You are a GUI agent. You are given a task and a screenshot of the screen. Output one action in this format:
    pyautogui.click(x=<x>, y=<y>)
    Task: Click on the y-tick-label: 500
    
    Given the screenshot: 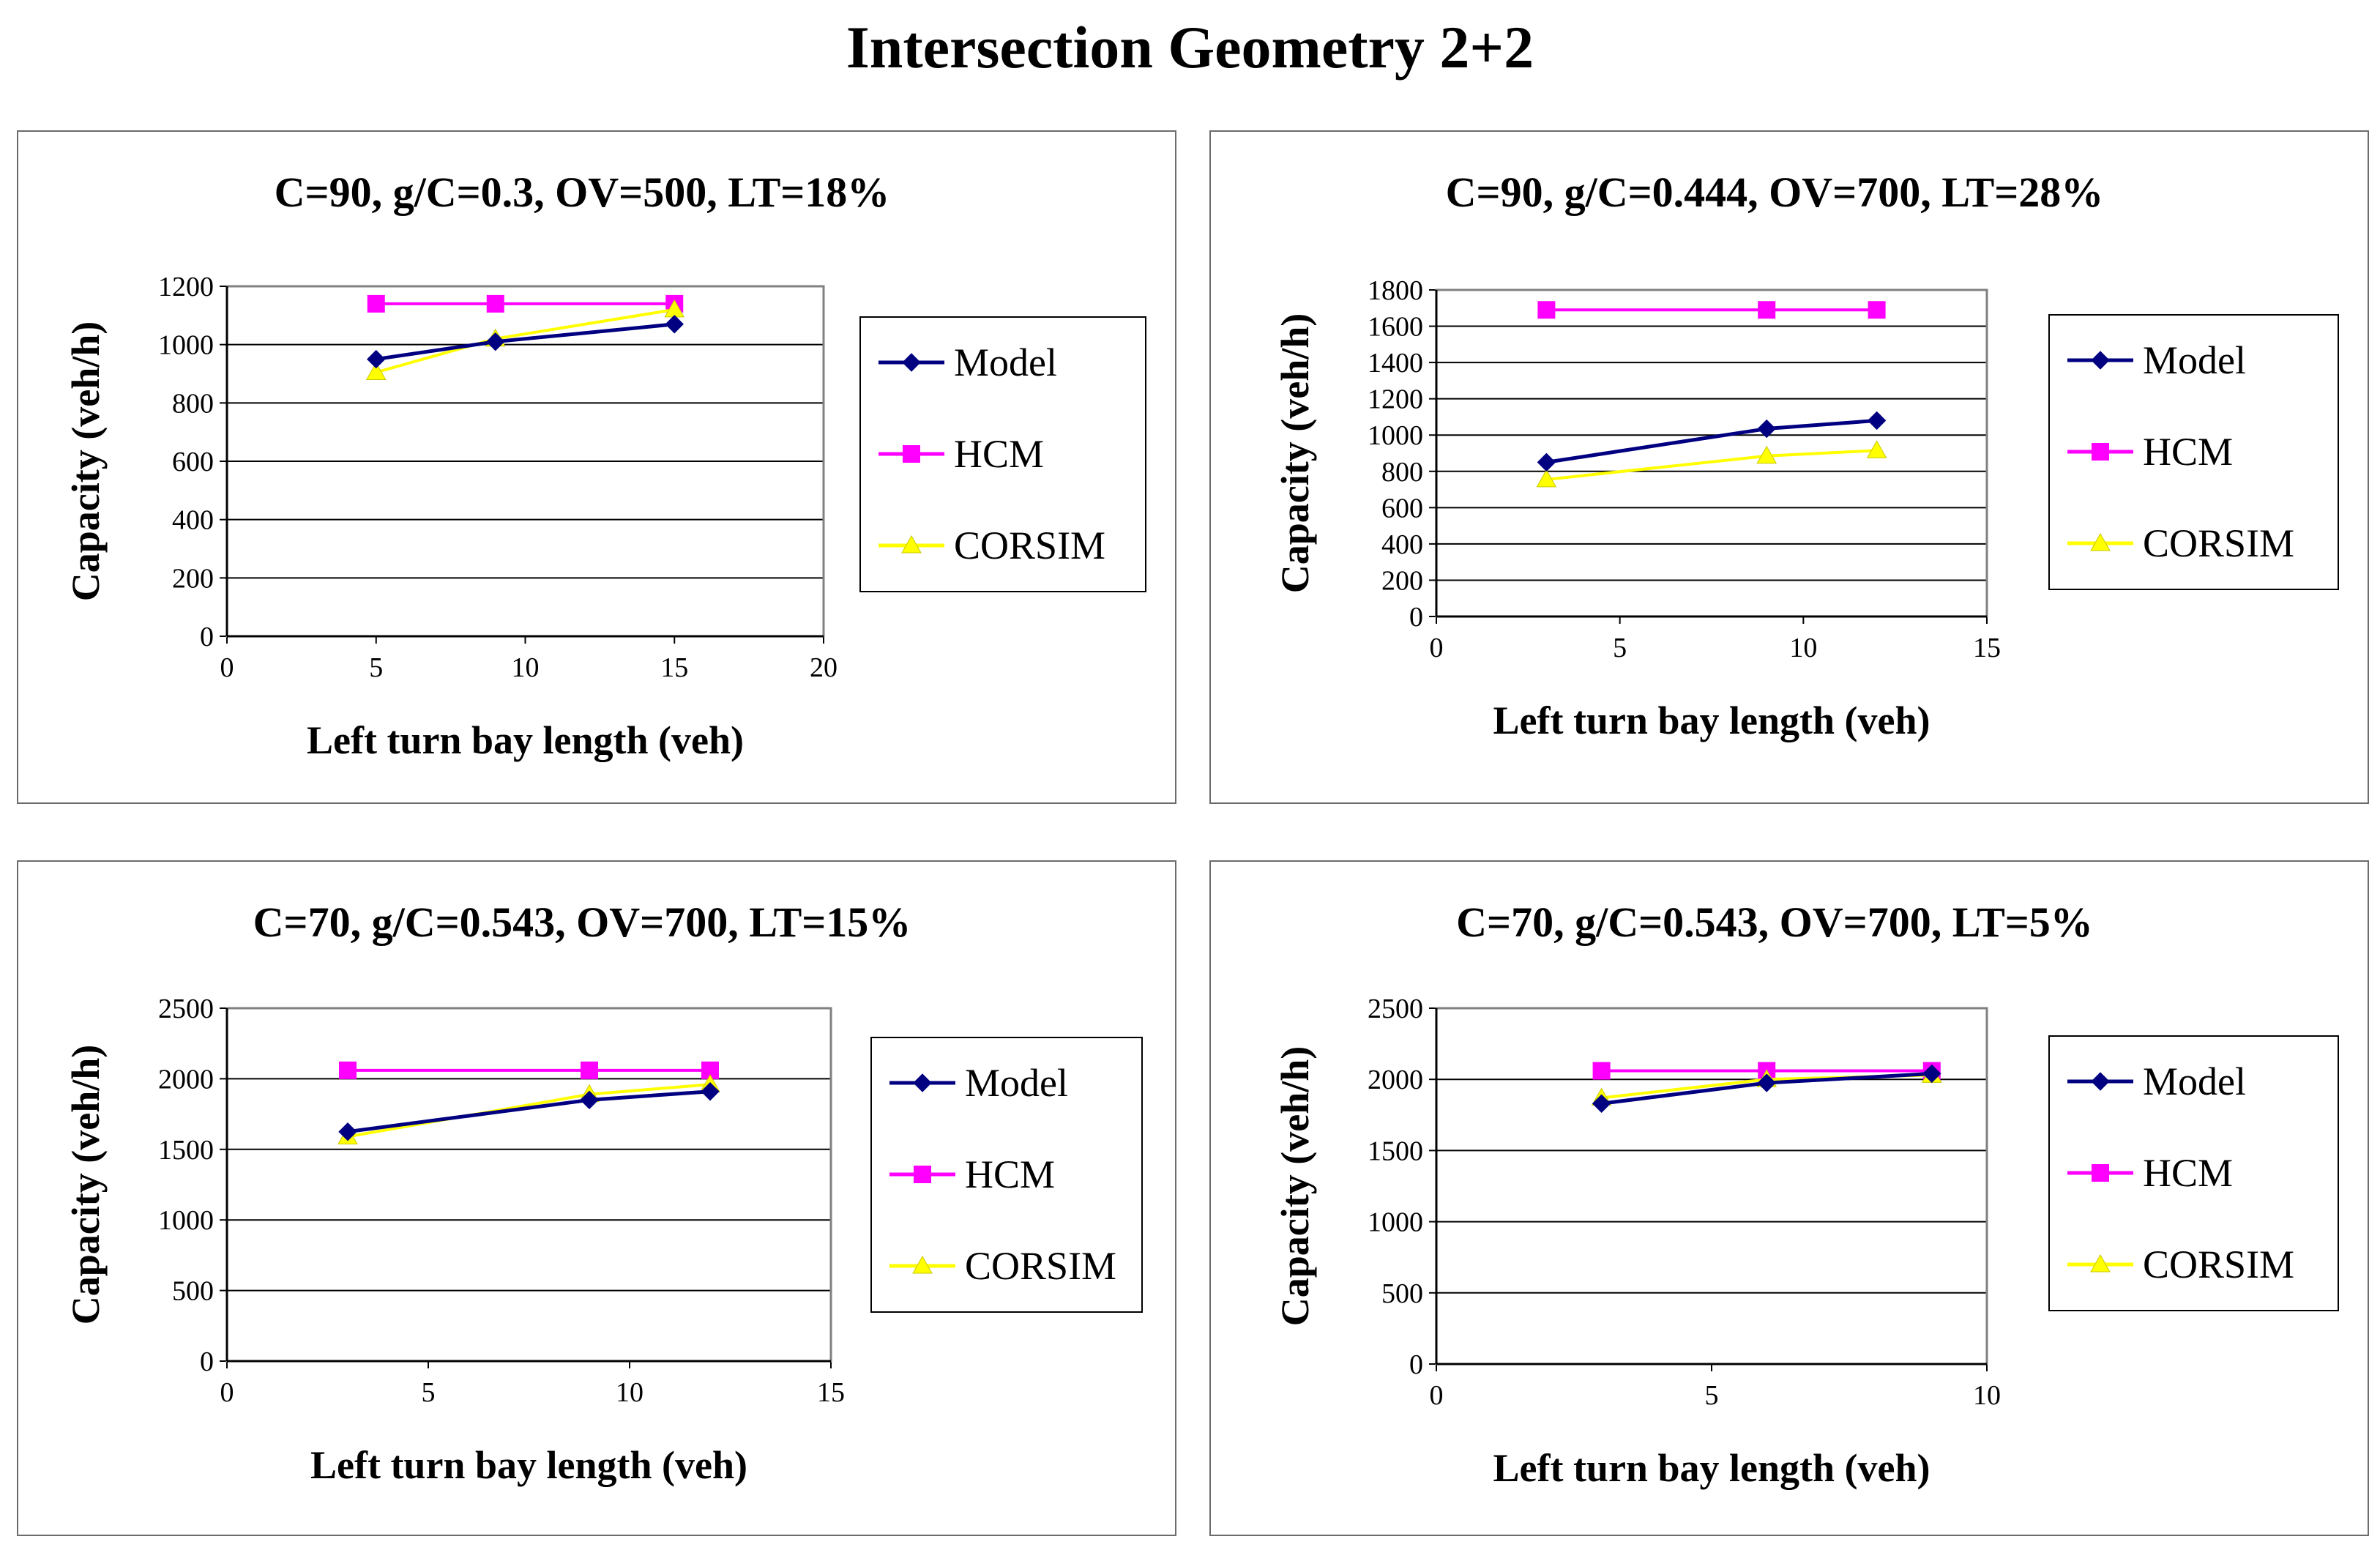 What is the action you would take?
    pyautogui.click(x=1402, y=1293)
    